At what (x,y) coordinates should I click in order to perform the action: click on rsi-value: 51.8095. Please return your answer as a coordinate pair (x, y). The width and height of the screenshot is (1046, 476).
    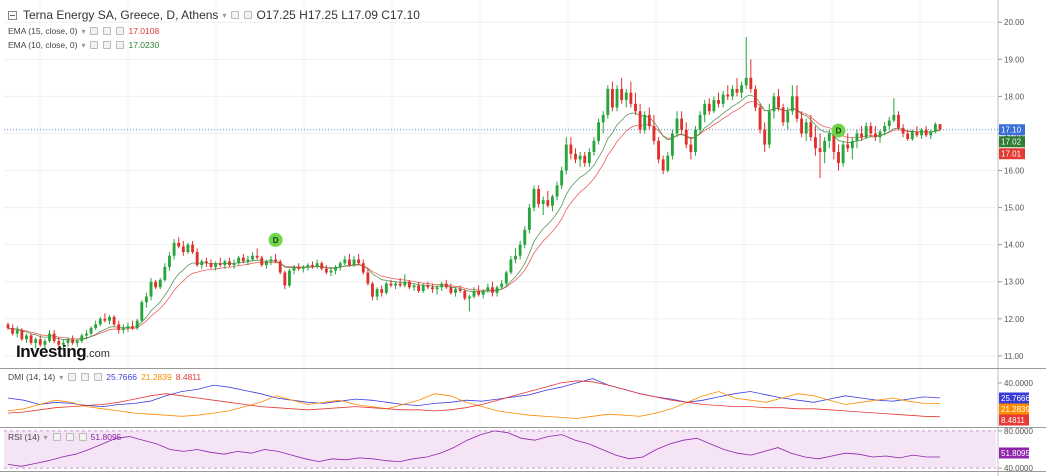
    Looking at the image, I should click on (106, 437).